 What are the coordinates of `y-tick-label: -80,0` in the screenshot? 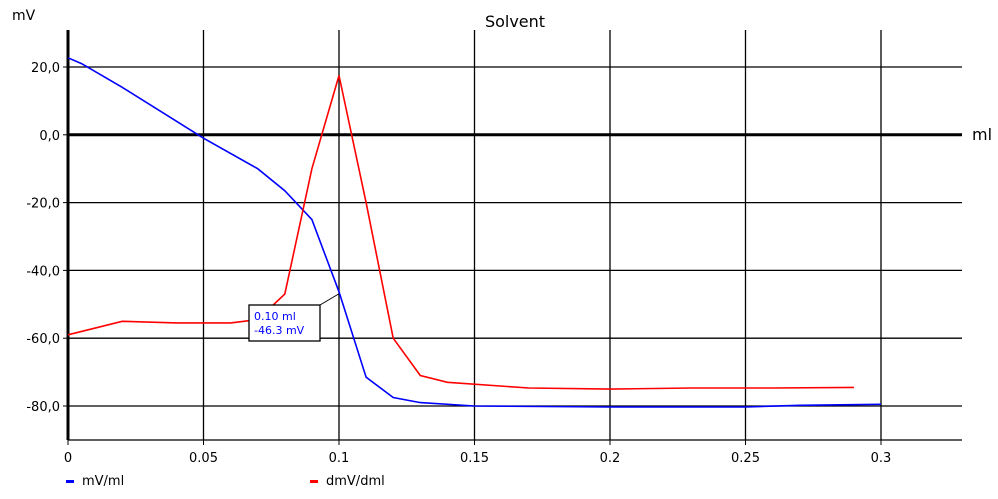 It's located at (43, 407).